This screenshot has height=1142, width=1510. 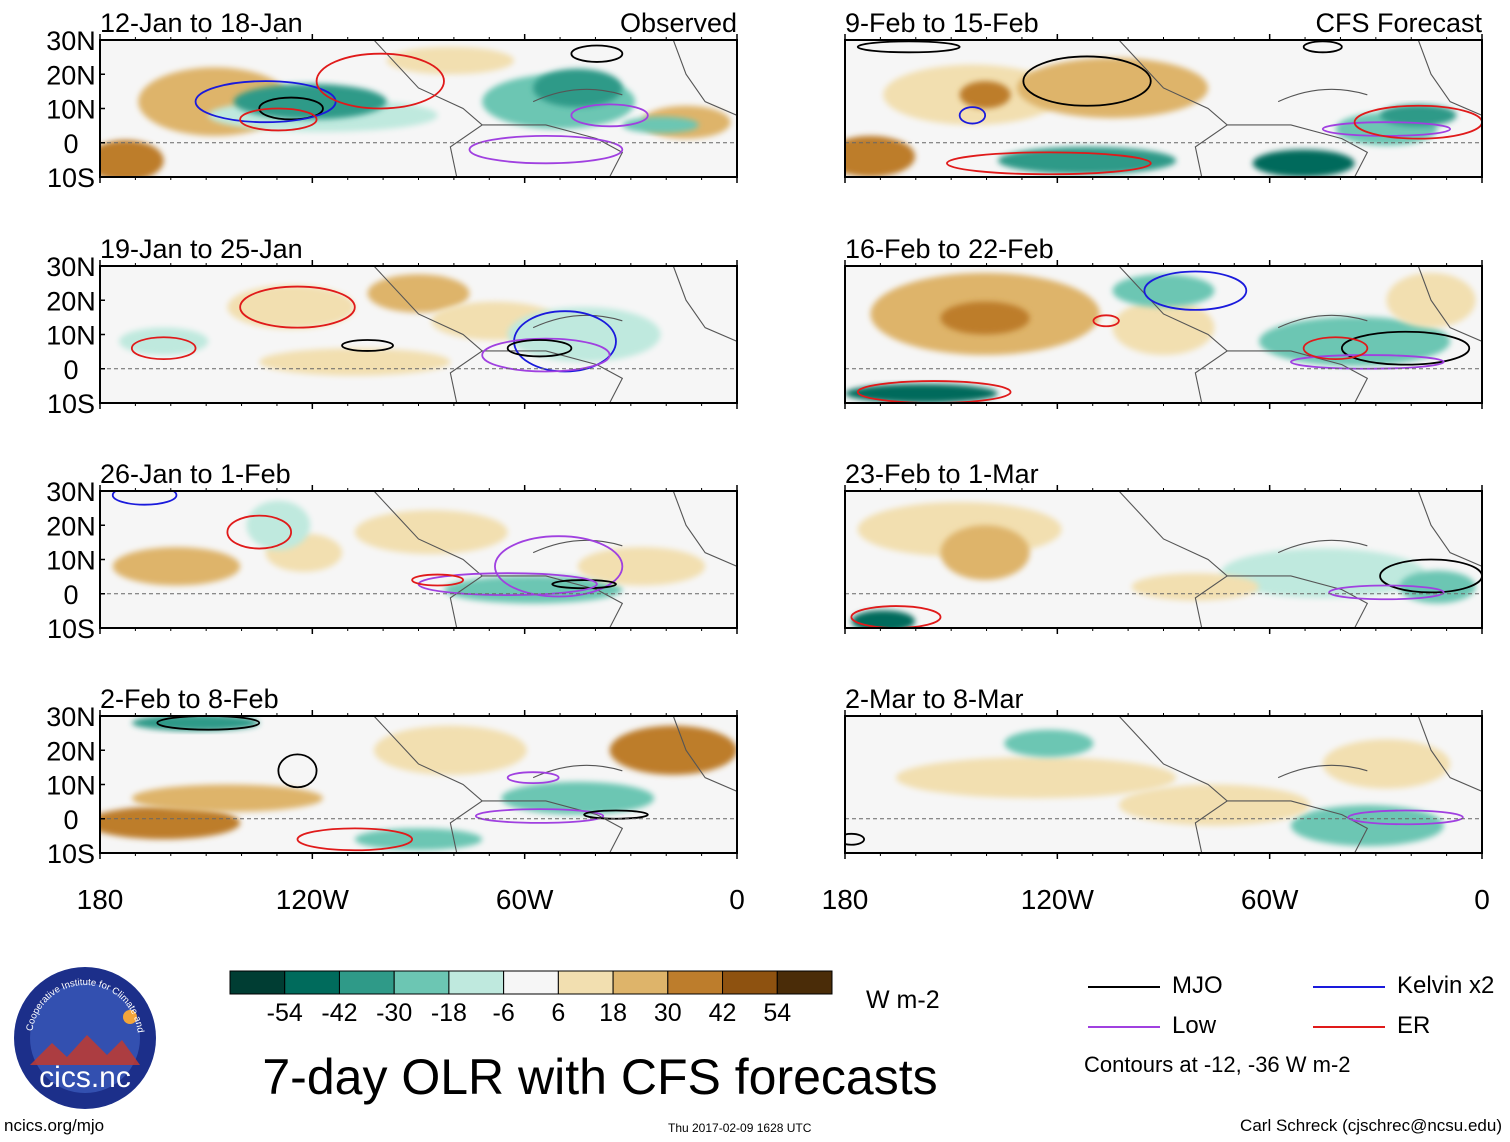 I want to click on colorbar-tick-label: -18, so click(x=449, y=1013).